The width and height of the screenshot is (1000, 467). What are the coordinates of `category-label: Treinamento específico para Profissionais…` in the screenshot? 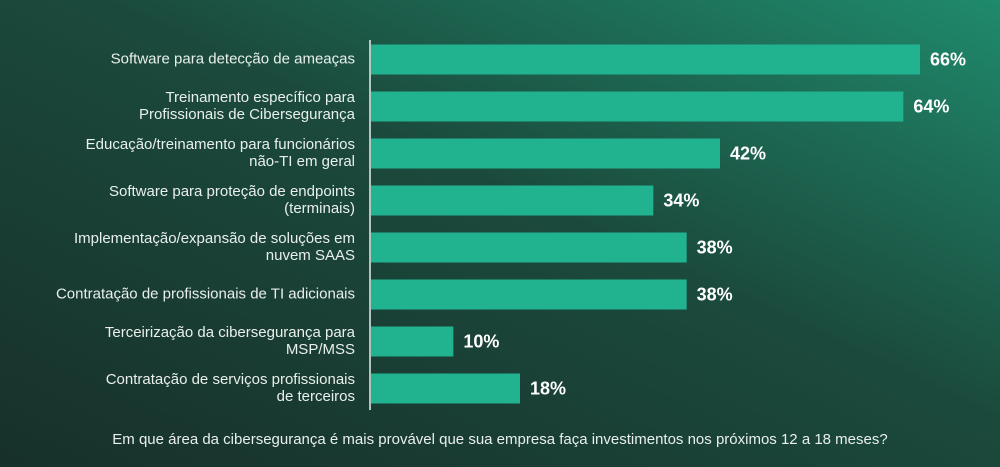 It's located at (247, 106).